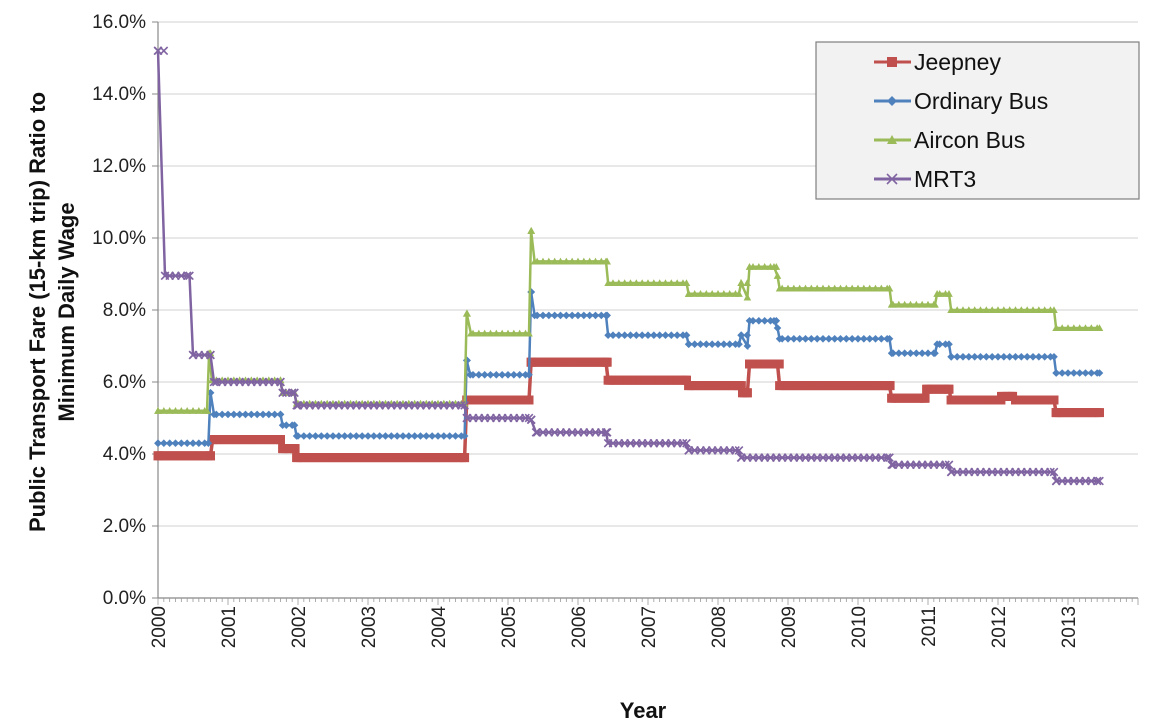  What do you see at coordinates (119, 94) in the screenshot?
I see `y-tick-label: 14.0%` at bounding box center [119, 94].